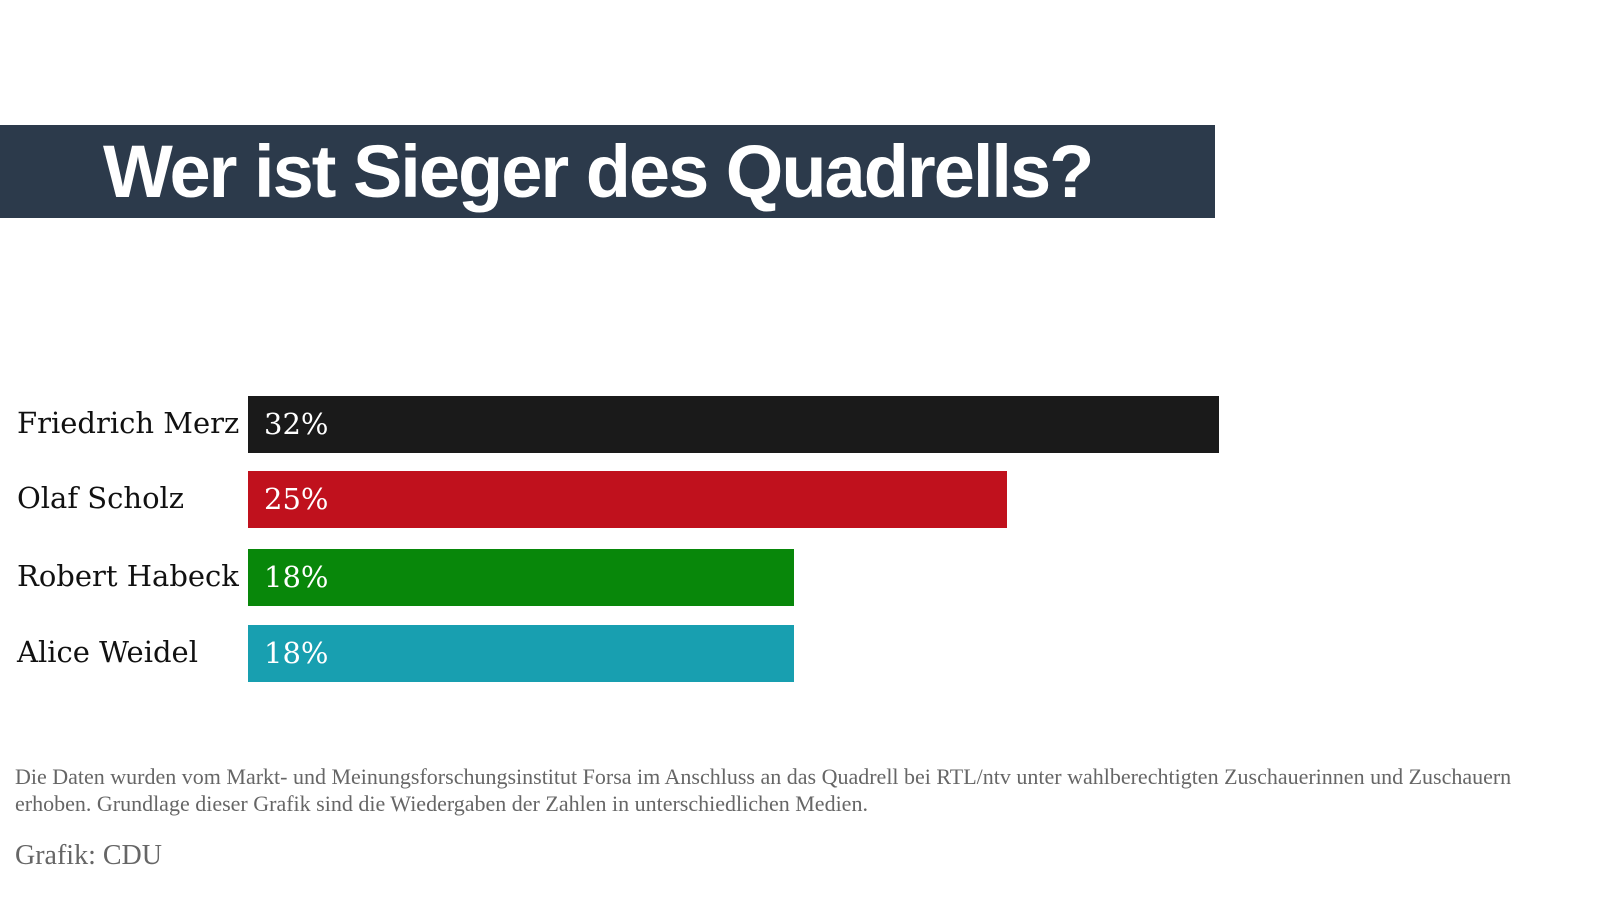  I want to click on chart-source: Grafik: CDU, so click(88, 855).